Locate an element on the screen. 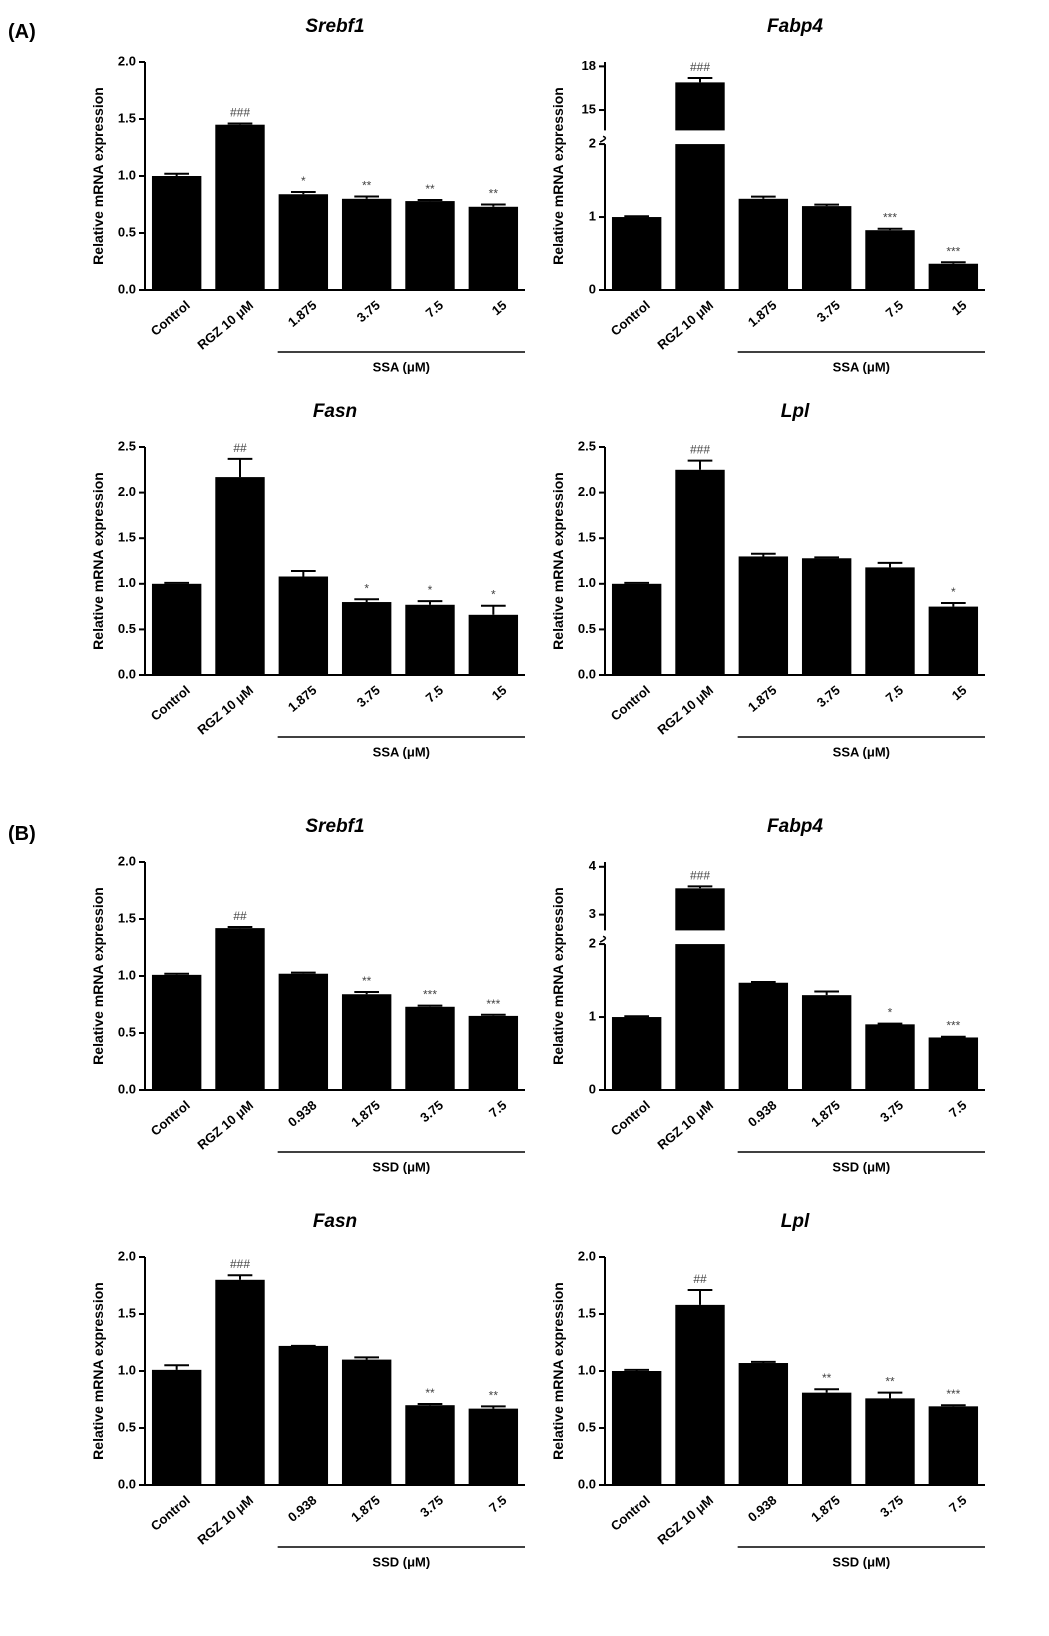 The image size is (1049, 1636). y-tick-label: 2 is located at coordinates (592, 143).